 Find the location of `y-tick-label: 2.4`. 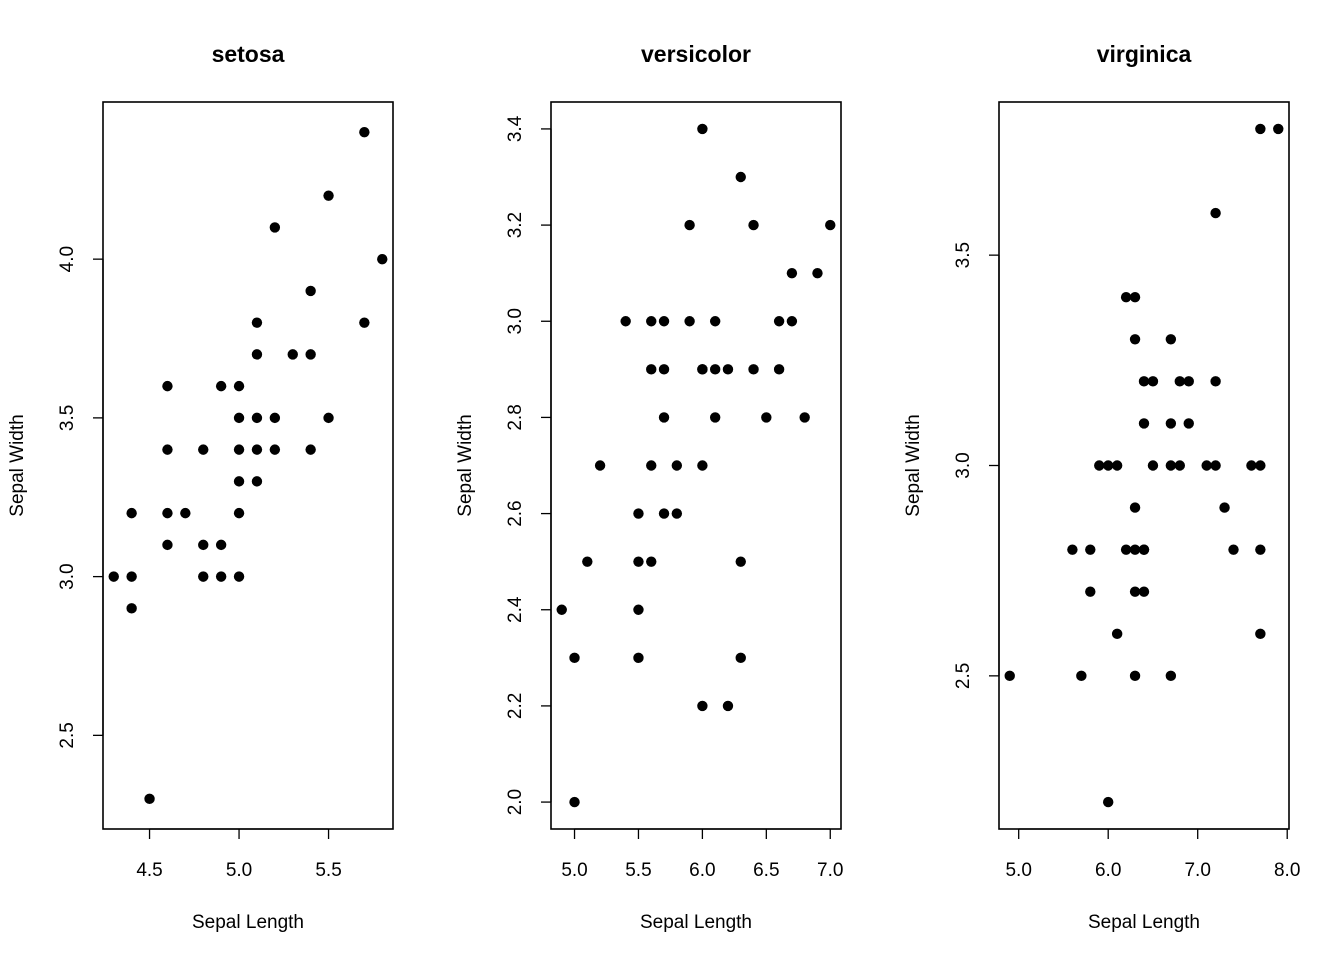

y-tick-label: 2.4 is located at coordinates (515, 609).